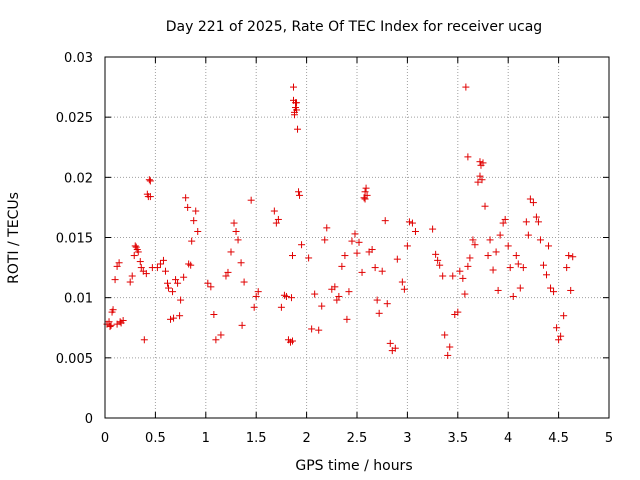 This screenshot has width=640, height=480. Describe the element at coordinates (558, 438) in the screenshot. I see `x-tick-label: 4.5` at that location.